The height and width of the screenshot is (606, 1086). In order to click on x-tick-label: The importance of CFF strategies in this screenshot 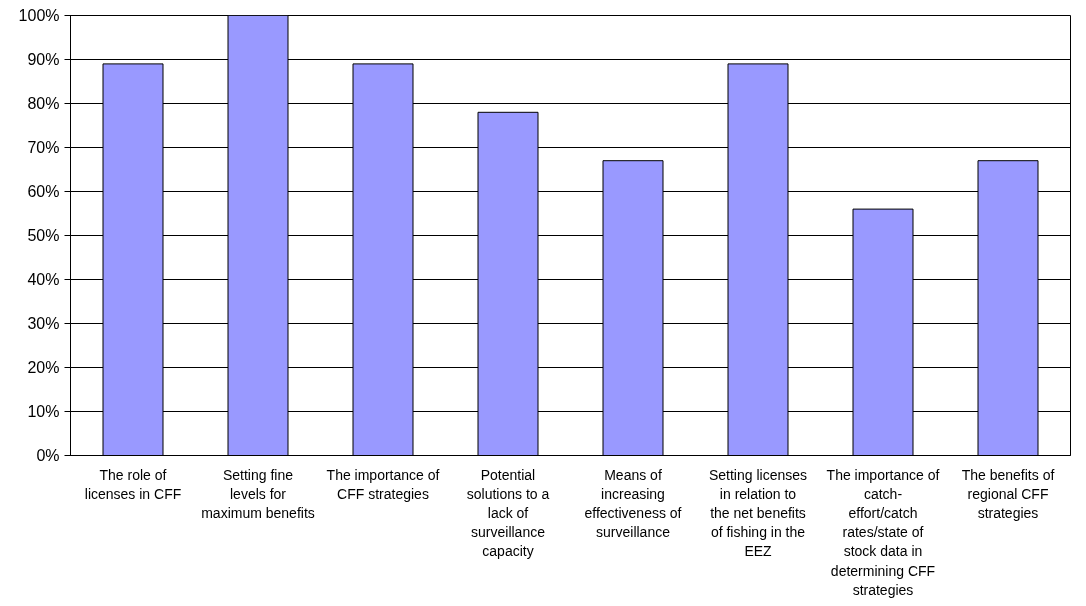, I will do `click(383, 484)`.